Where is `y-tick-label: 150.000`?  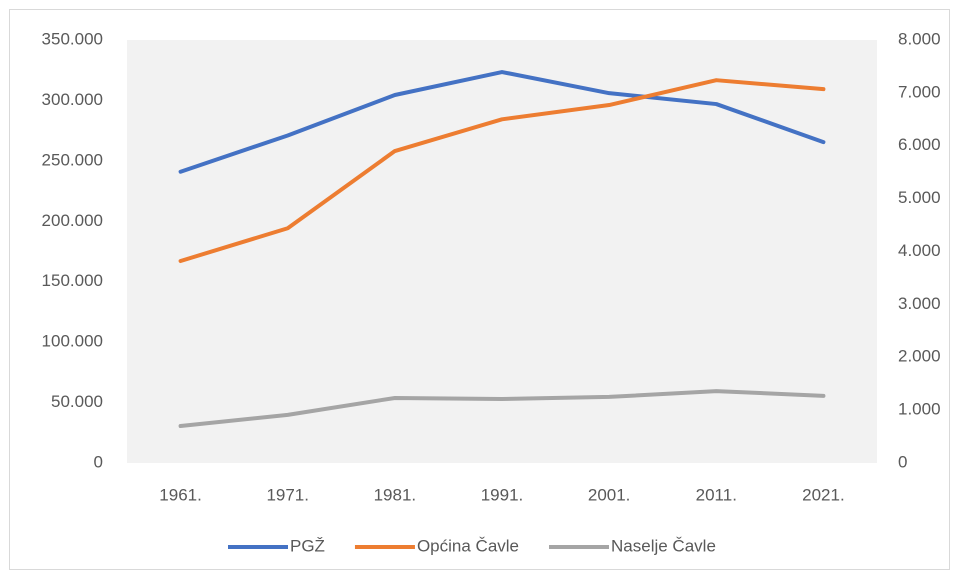 y-tick-label: 150.000 is located at coordinates (72, 280).